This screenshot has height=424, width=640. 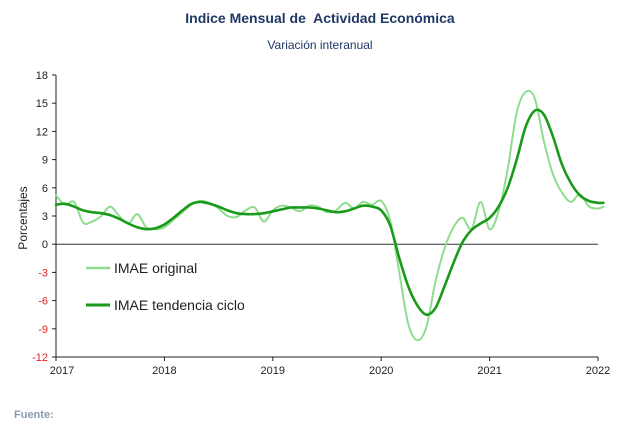 What do you see at coordinates (45, 189) in the screenshot?
I see `y-tick-label: 6` at bounding box center [45, 189].